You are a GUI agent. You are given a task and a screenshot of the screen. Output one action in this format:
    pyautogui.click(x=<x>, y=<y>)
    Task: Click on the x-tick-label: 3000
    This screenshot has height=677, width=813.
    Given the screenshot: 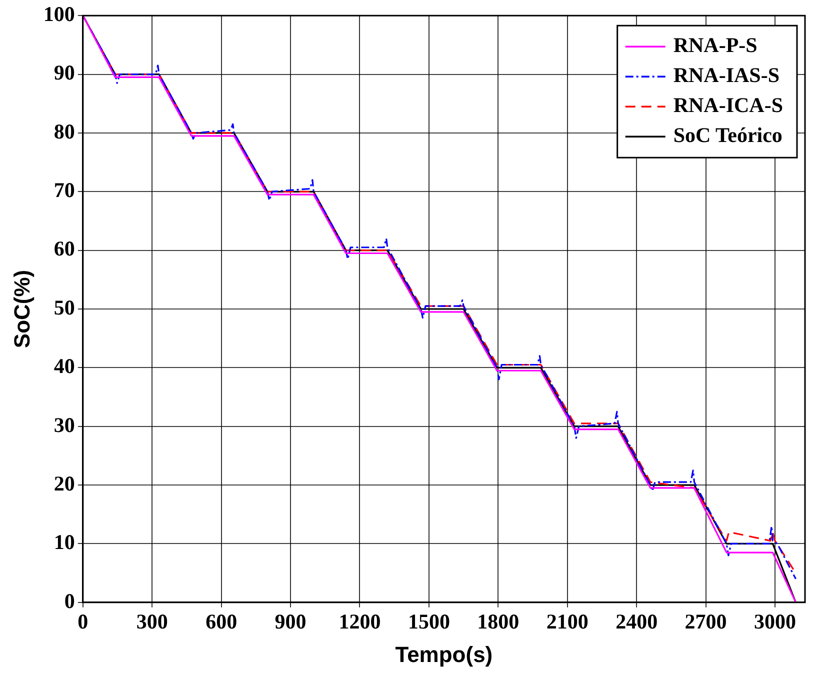 What is the action you would take?
    pyautogui.click(x=775, y=621)
    